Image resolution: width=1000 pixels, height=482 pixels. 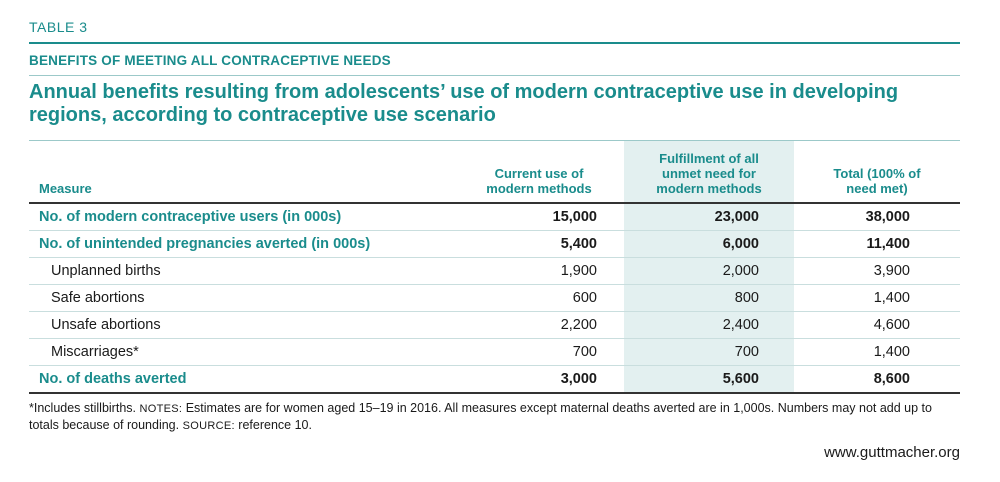 What do you see at coordinates (161, 409) in the screenshot?
I see `notes-label: NOTES:` at bounding box center [161, 409].